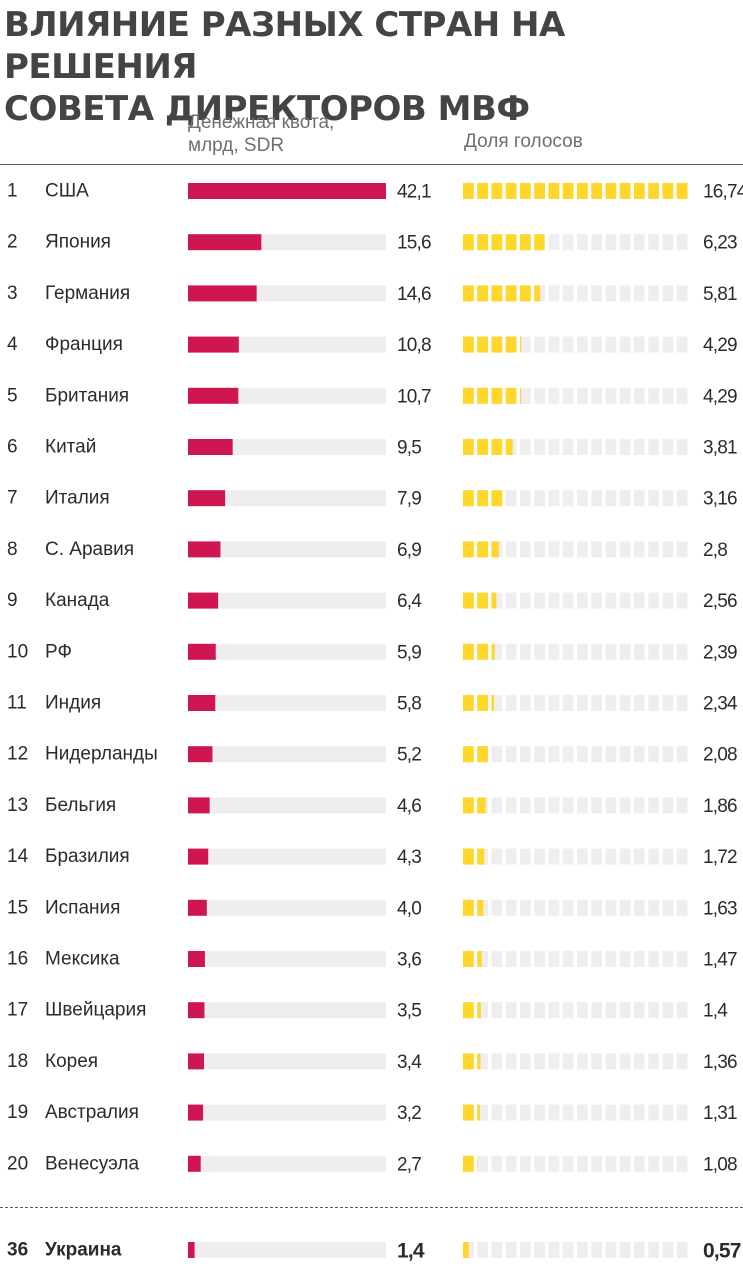 The image size is (743, 1280). Describe the element at coordinates (78, 242) in the screenshot. I see `country-label: Япония` at that location.